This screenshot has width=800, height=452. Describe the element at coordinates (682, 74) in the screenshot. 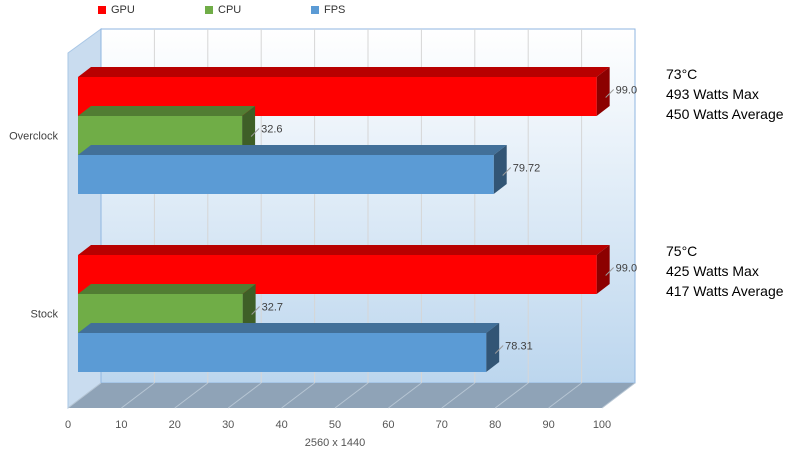

I see `overclock-temperature: 73°C` at that location.